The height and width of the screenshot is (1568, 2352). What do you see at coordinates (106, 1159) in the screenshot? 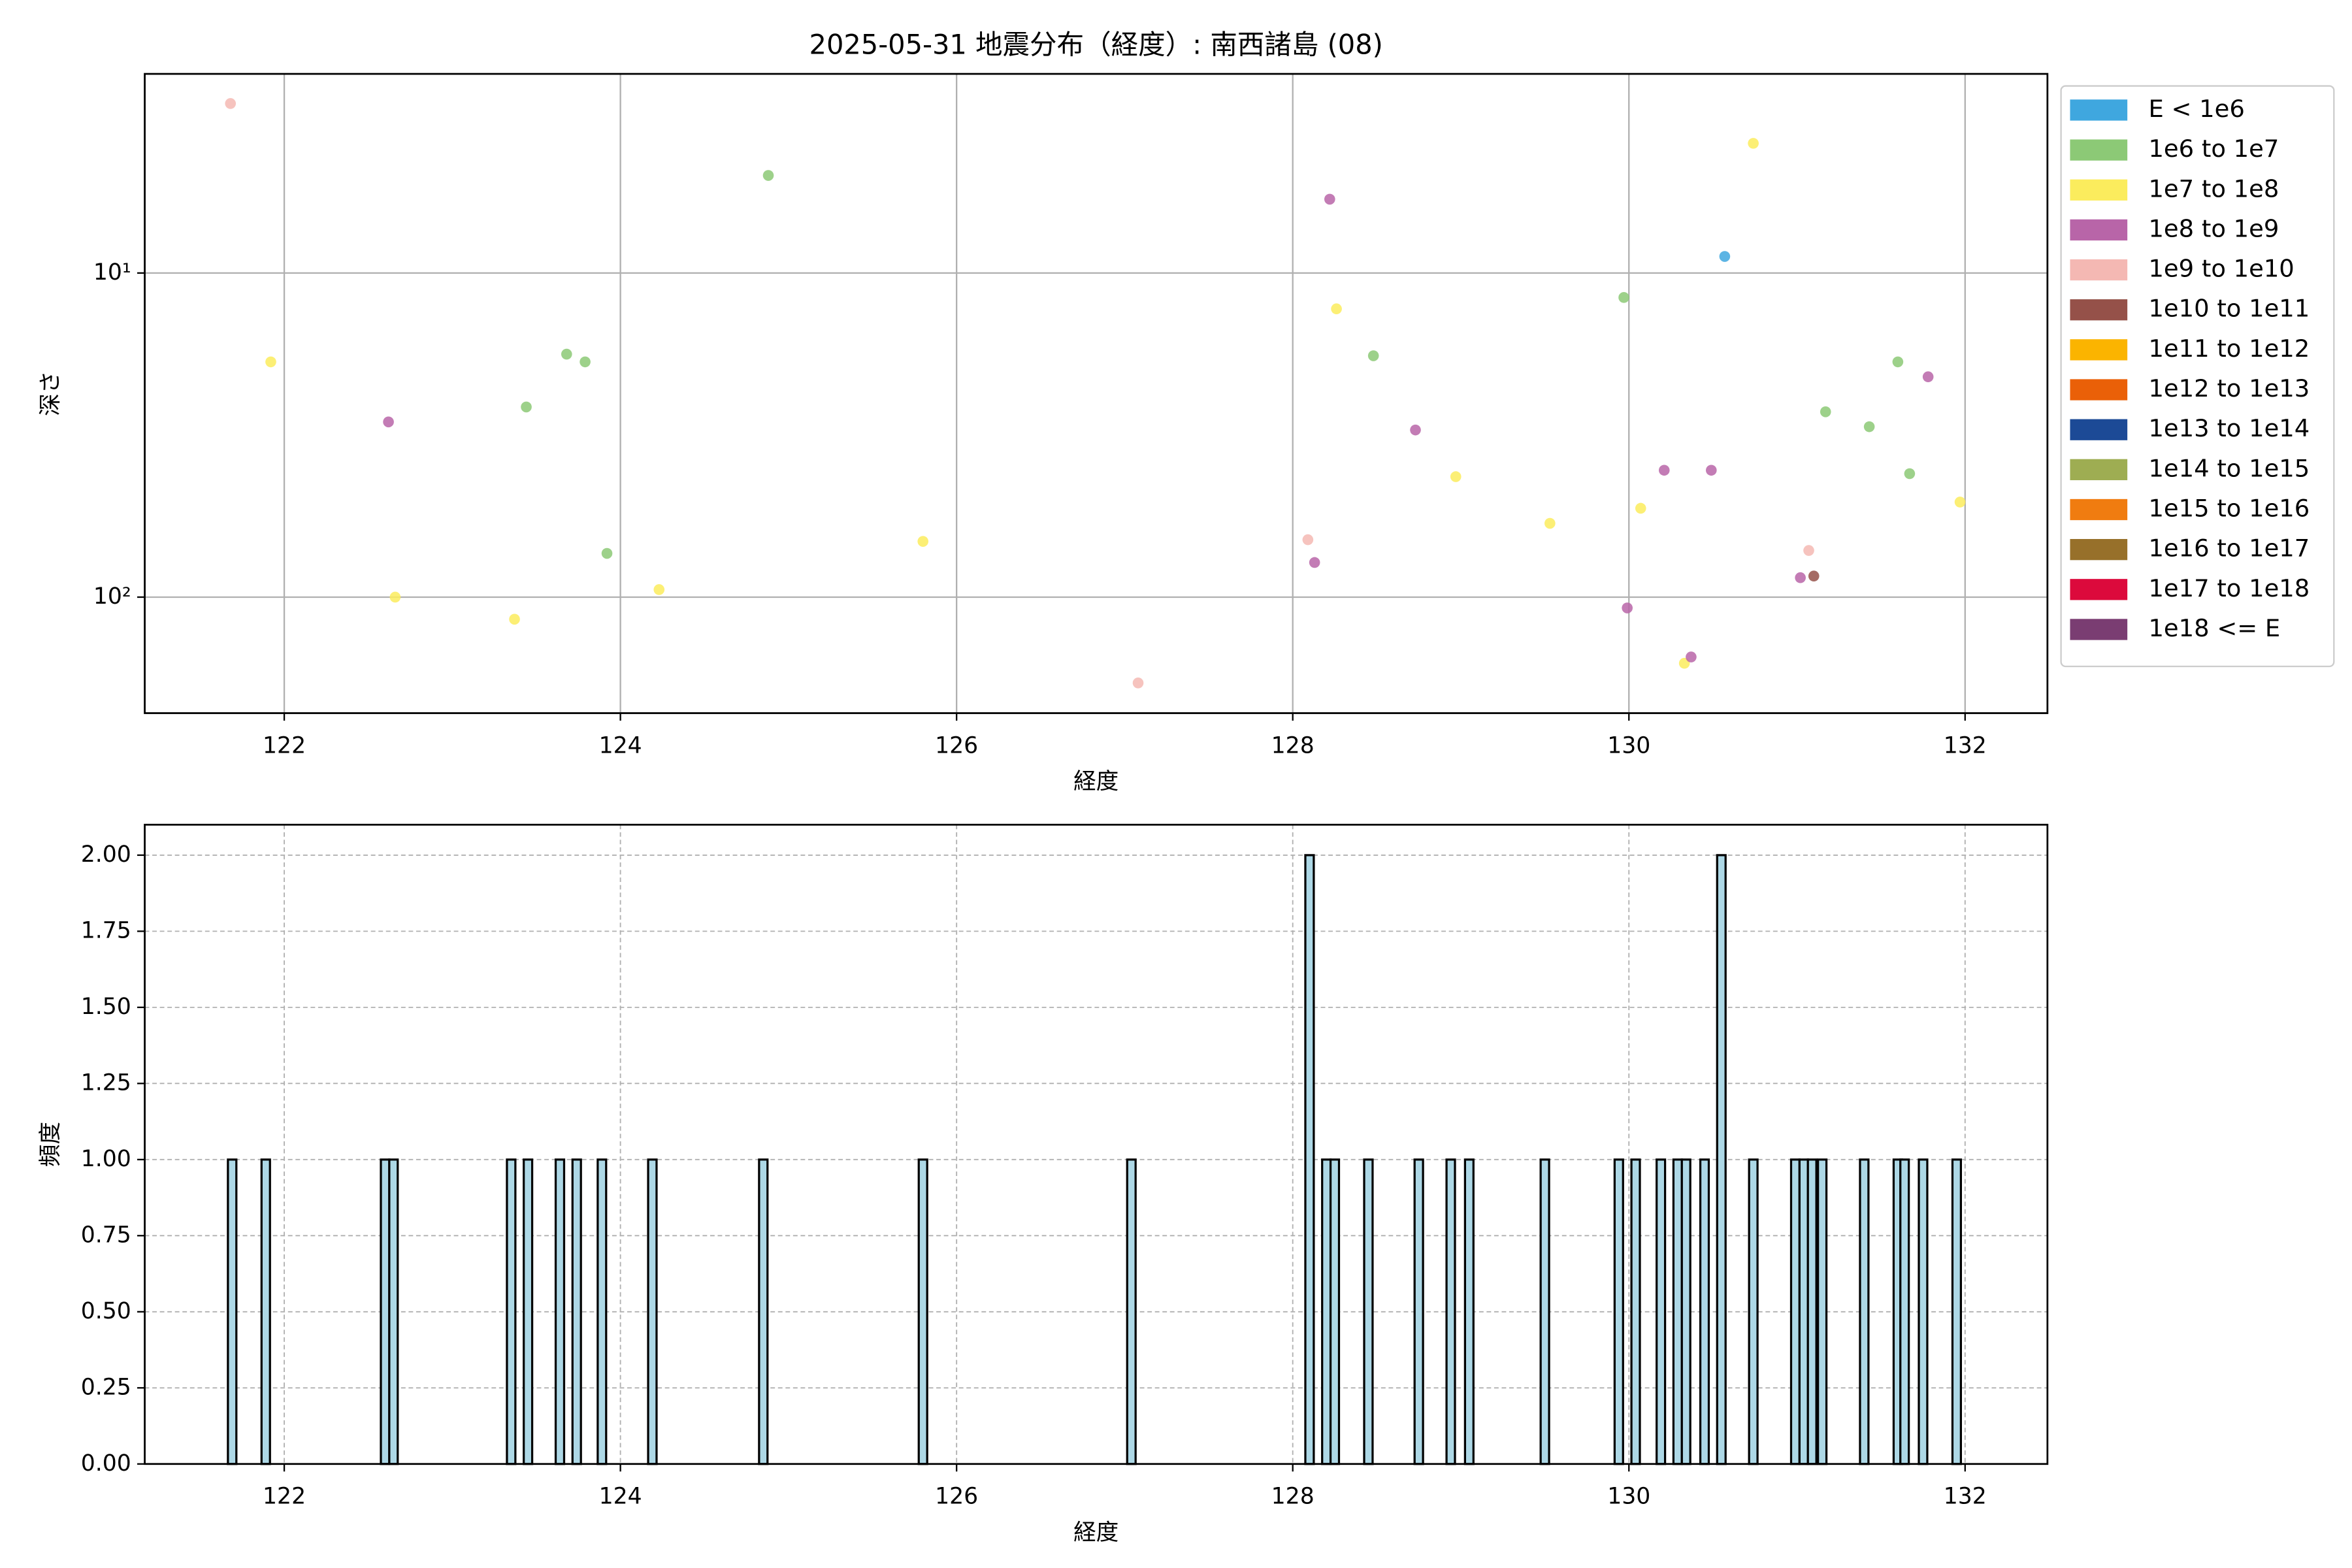
I see `y-tick-label: 1.00` at bounding box center [106, 1159].